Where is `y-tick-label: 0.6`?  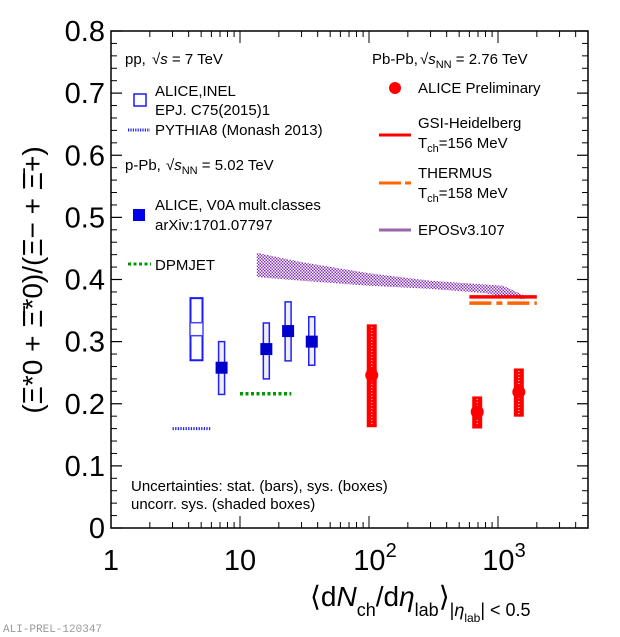 y-tick-label: 0.6 is located at coordinates (85, 156).